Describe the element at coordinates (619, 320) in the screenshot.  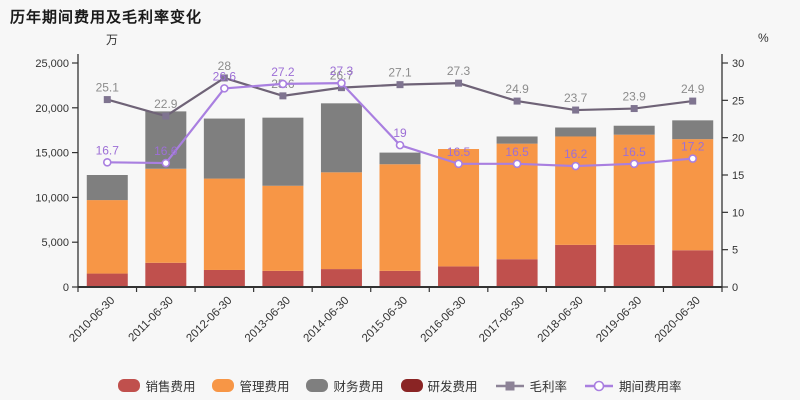
I see `x-axis-category-label: 2019-06-30` at that location.